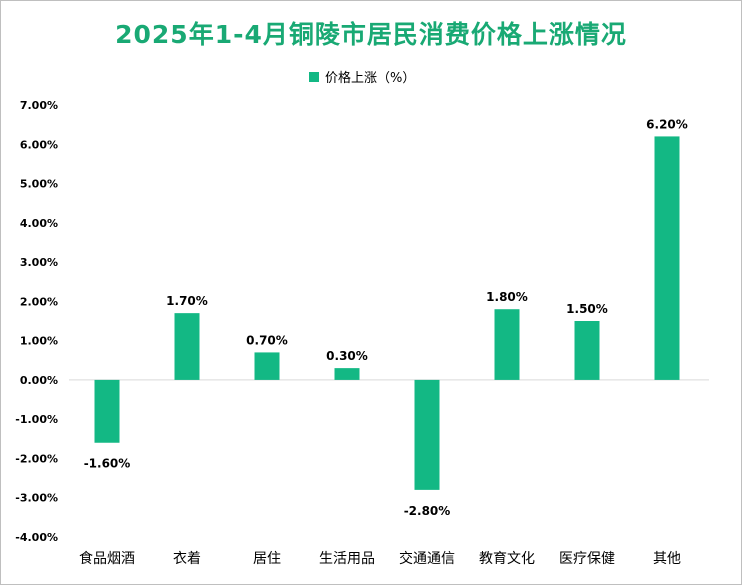 Image resolution: width=742 pixels, height=585 pixels. I want to click on data-label: 1.50%, so click(587, 309).